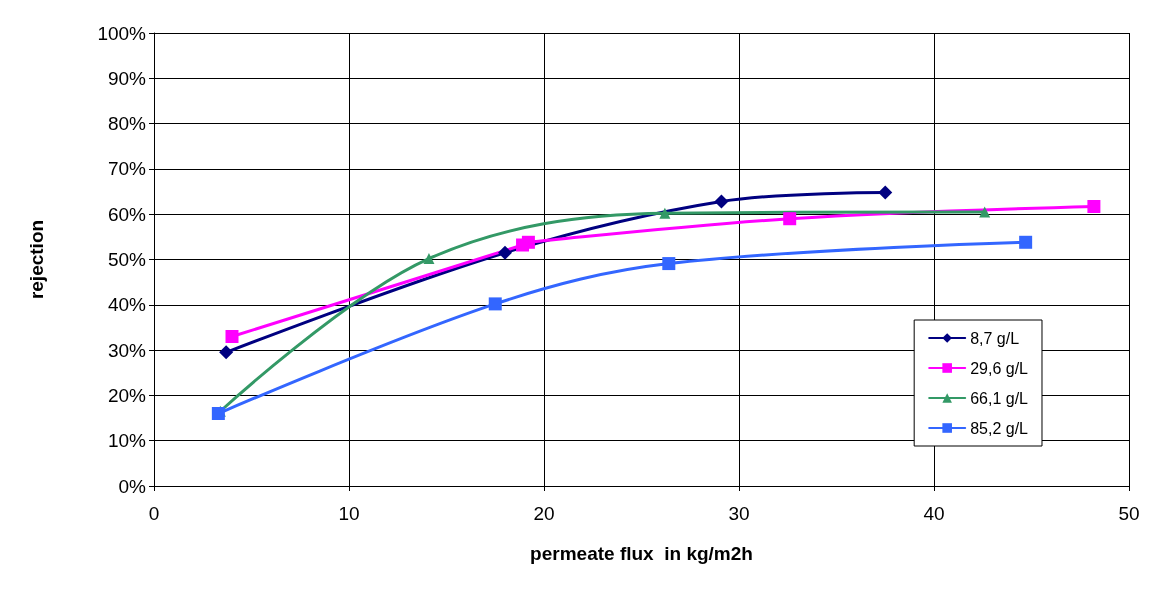 This screenshot has width=1167, height=599. Describe the element at coordinates (127, 124) in the screenshot. I see `y-tick-label: 80%` at that location.